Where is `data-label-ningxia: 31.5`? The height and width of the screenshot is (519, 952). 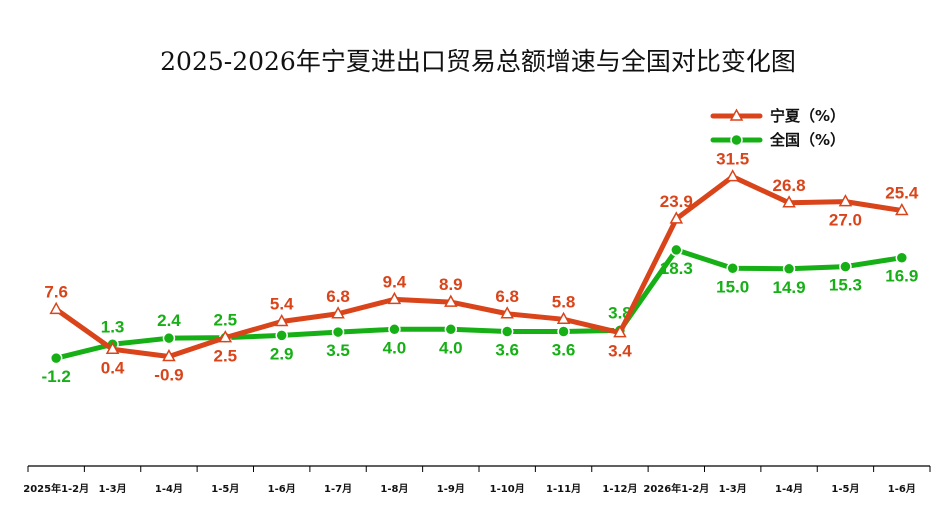
data-label-ningxia: 31.5 is located at coordinates (732, 159).